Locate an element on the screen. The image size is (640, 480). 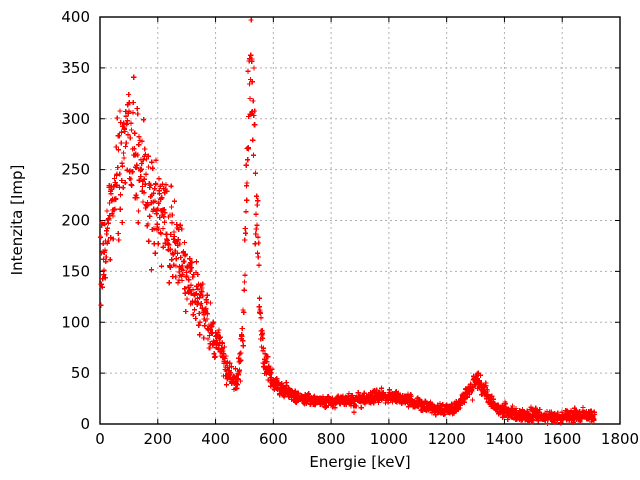
y-tick-label: 200 is located at coordinates (75, 221).